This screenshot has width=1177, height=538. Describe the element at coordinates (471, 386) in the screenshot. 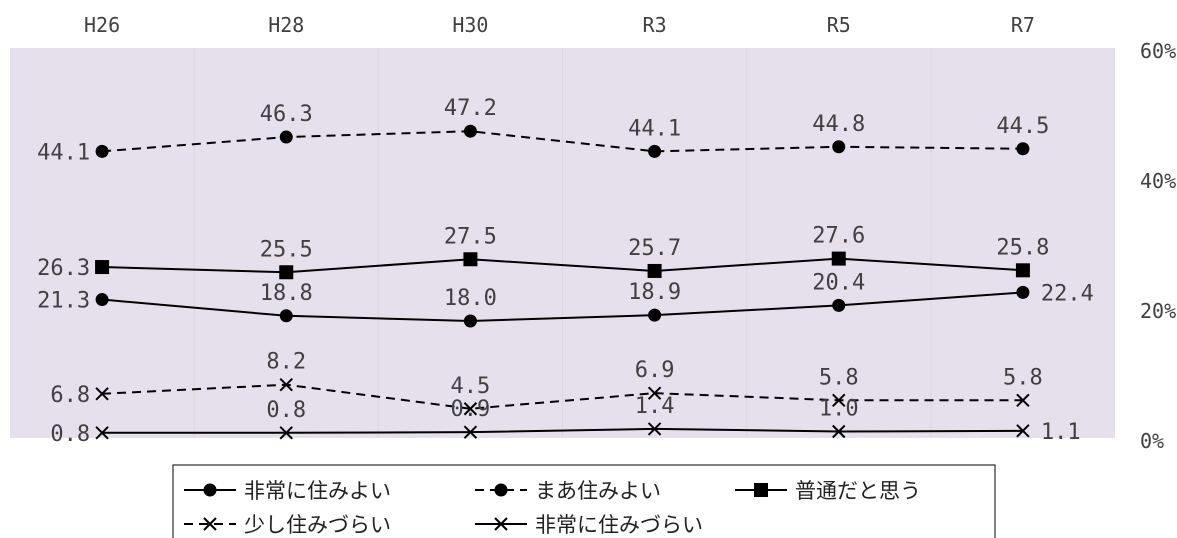

I see `data-label: 4.5` at that location.